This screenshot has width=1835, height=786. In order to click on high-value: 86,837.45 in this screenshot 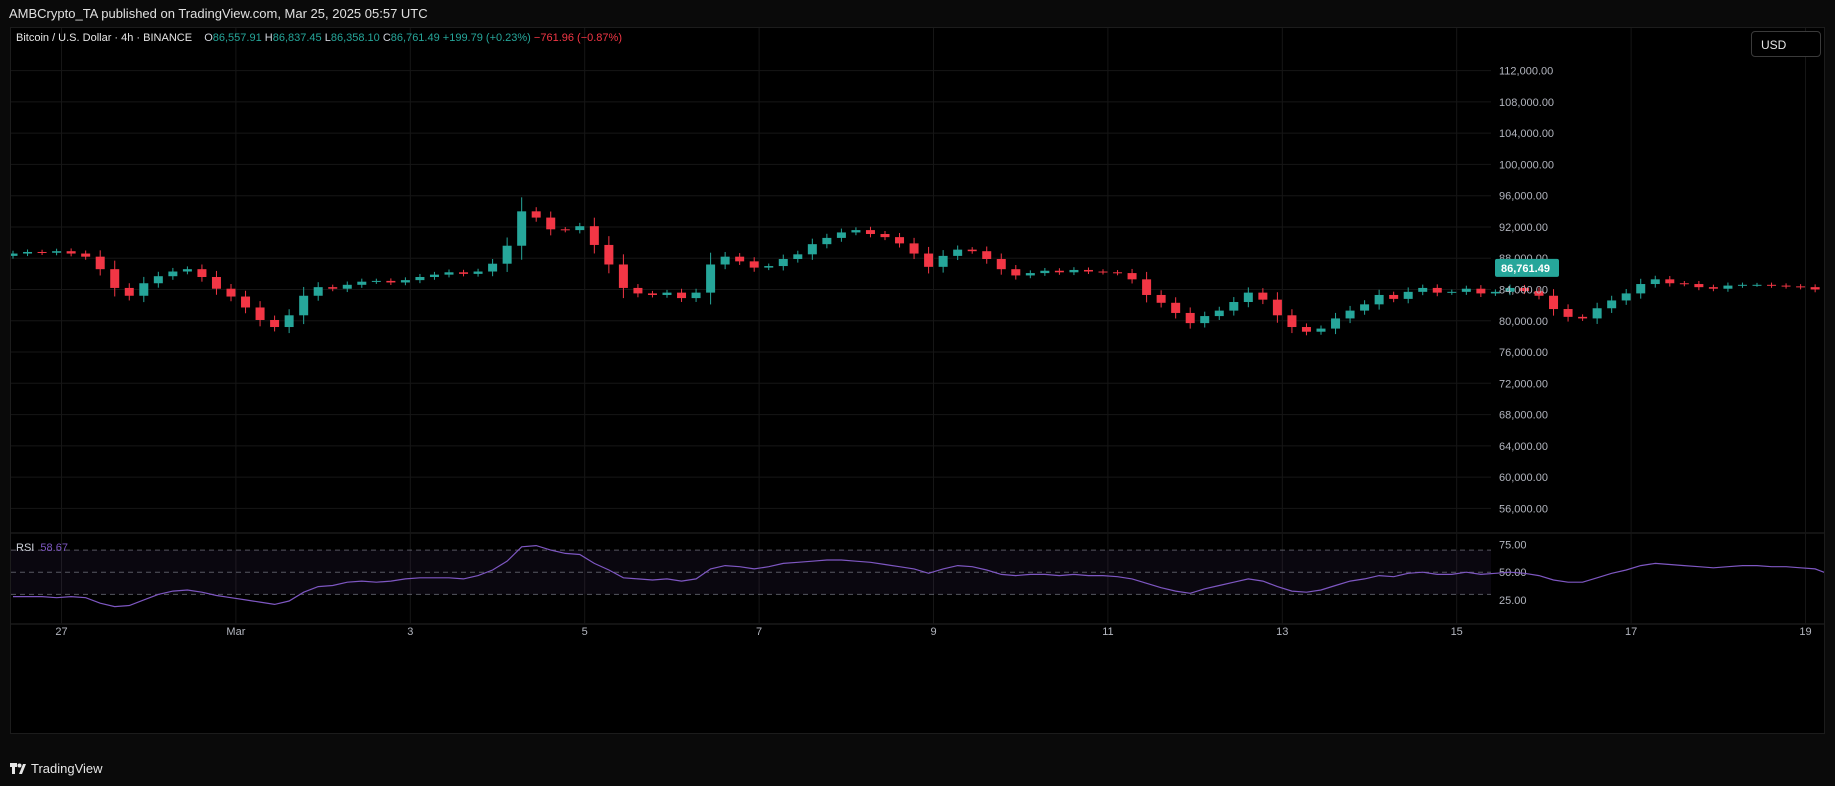, I will do `click(297, 38)`.